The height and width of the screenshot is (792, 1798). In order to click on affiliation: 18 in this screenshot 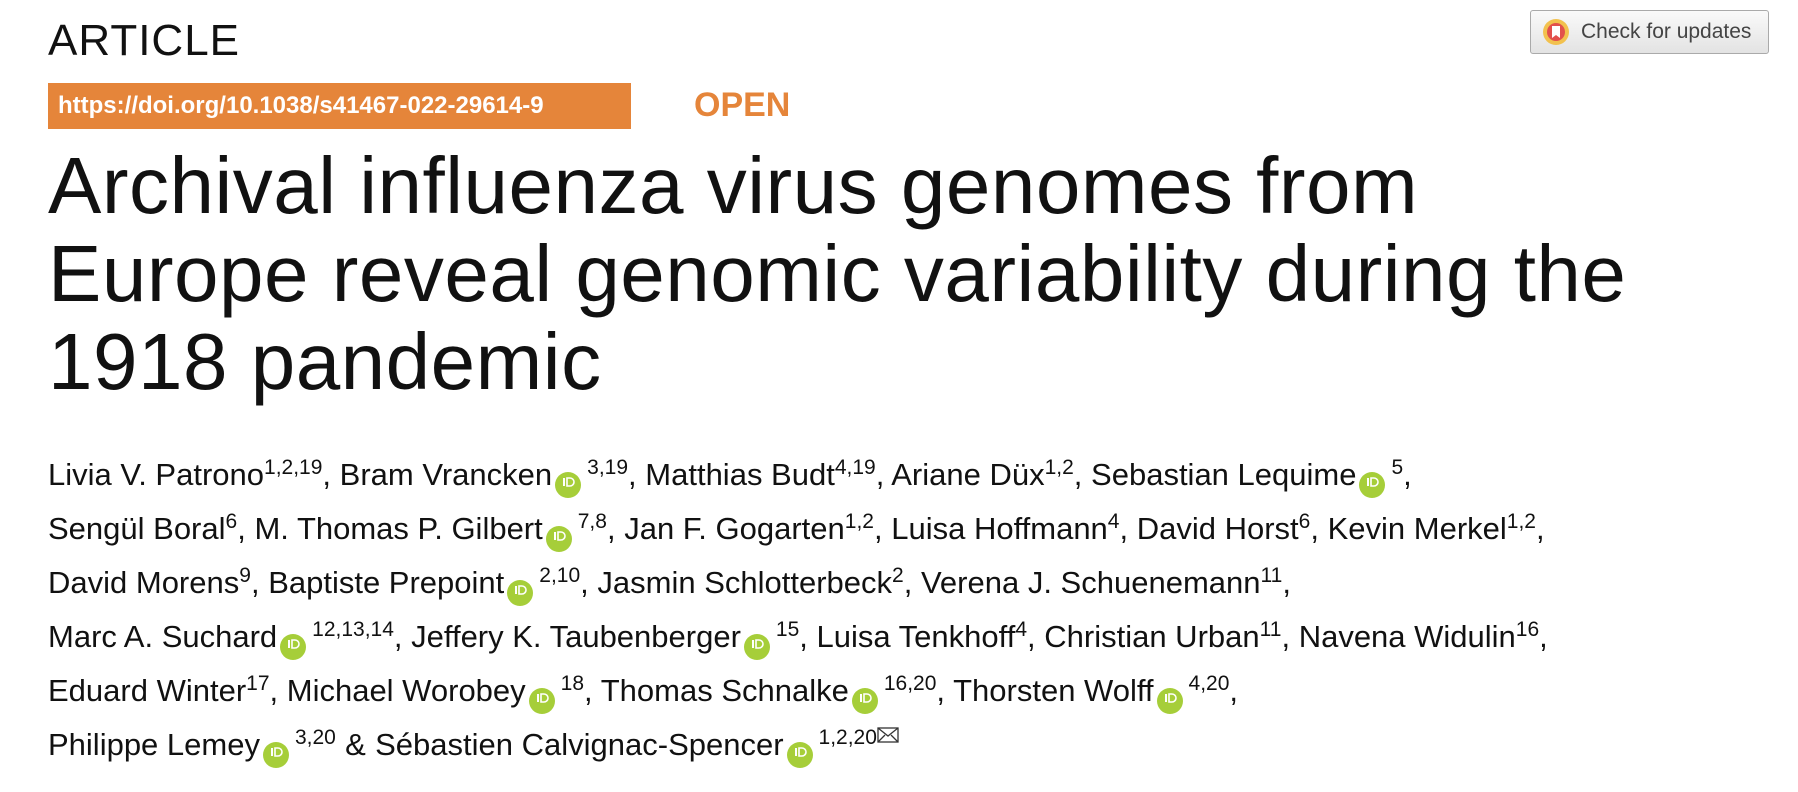, I will do `click(572, 683)`.